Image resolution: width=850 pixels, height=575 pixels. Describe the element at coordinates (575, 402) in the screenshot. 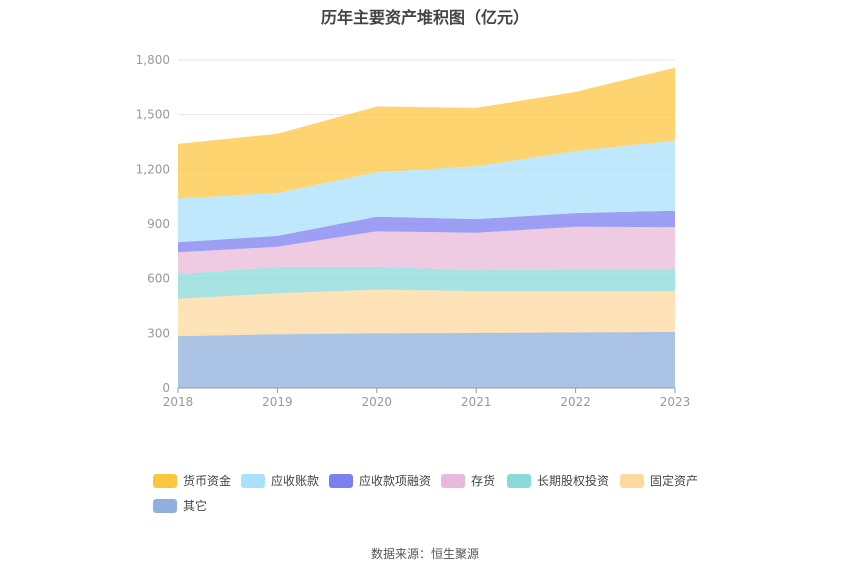

I see `x-tick-label: 2022` at that location.